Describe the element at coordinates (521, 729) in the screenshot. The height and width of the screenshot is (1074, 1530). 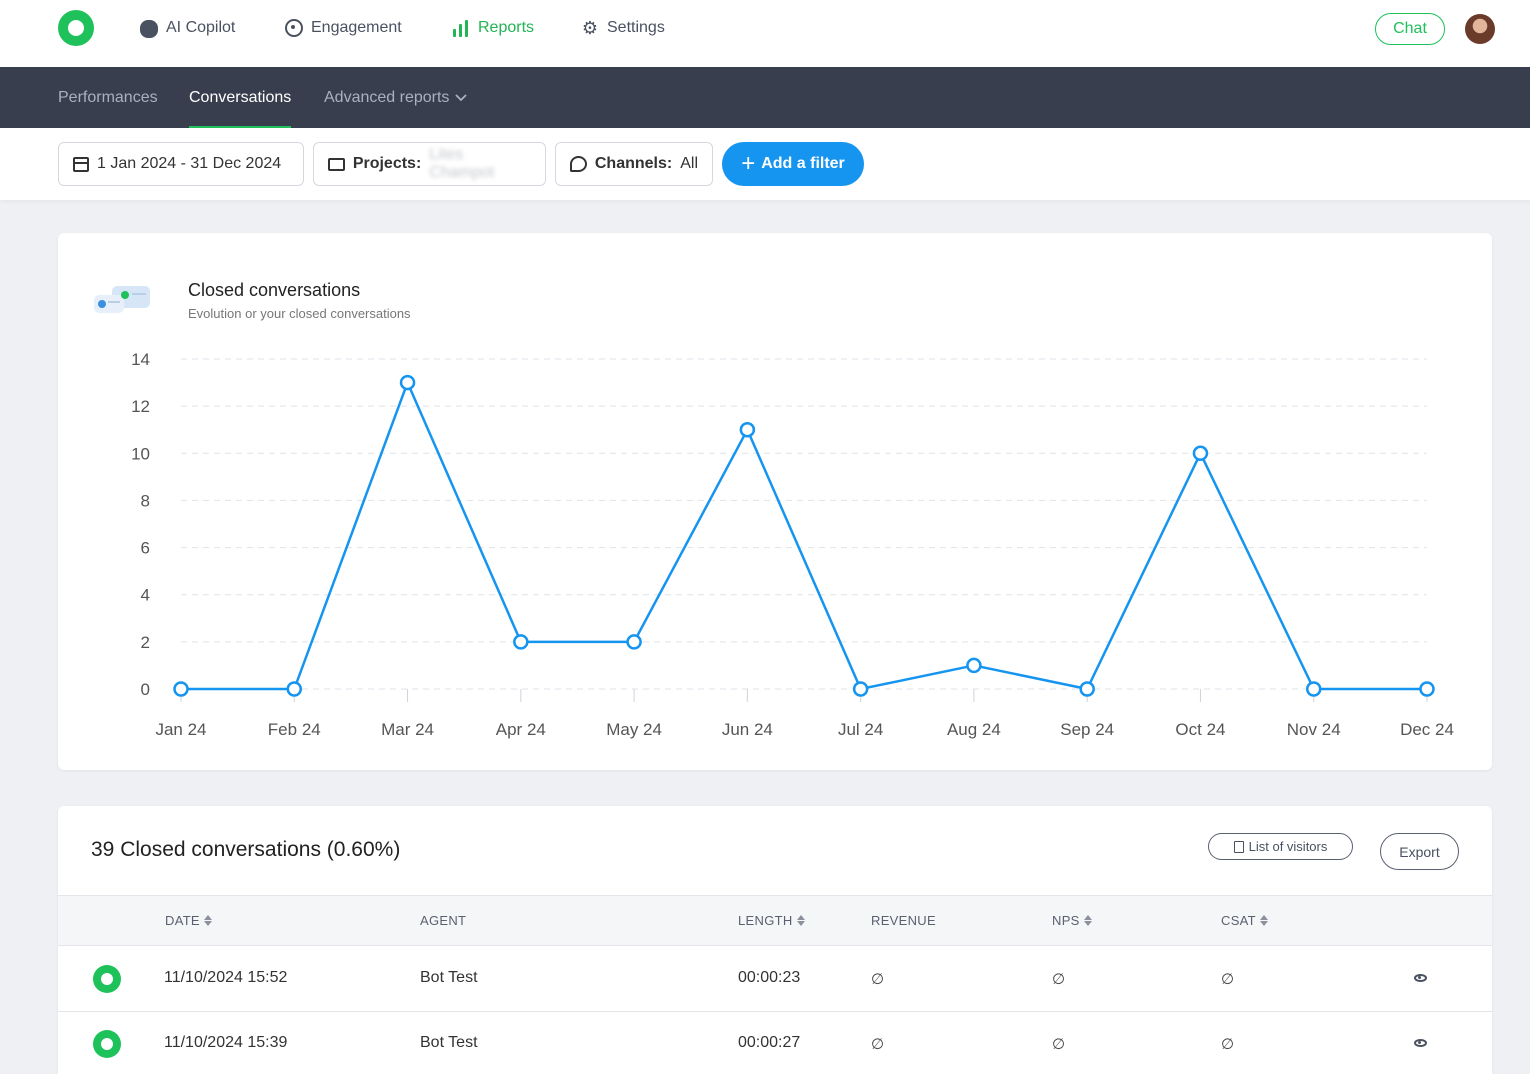
I see `x-tick-label: Apr 24` at that location.